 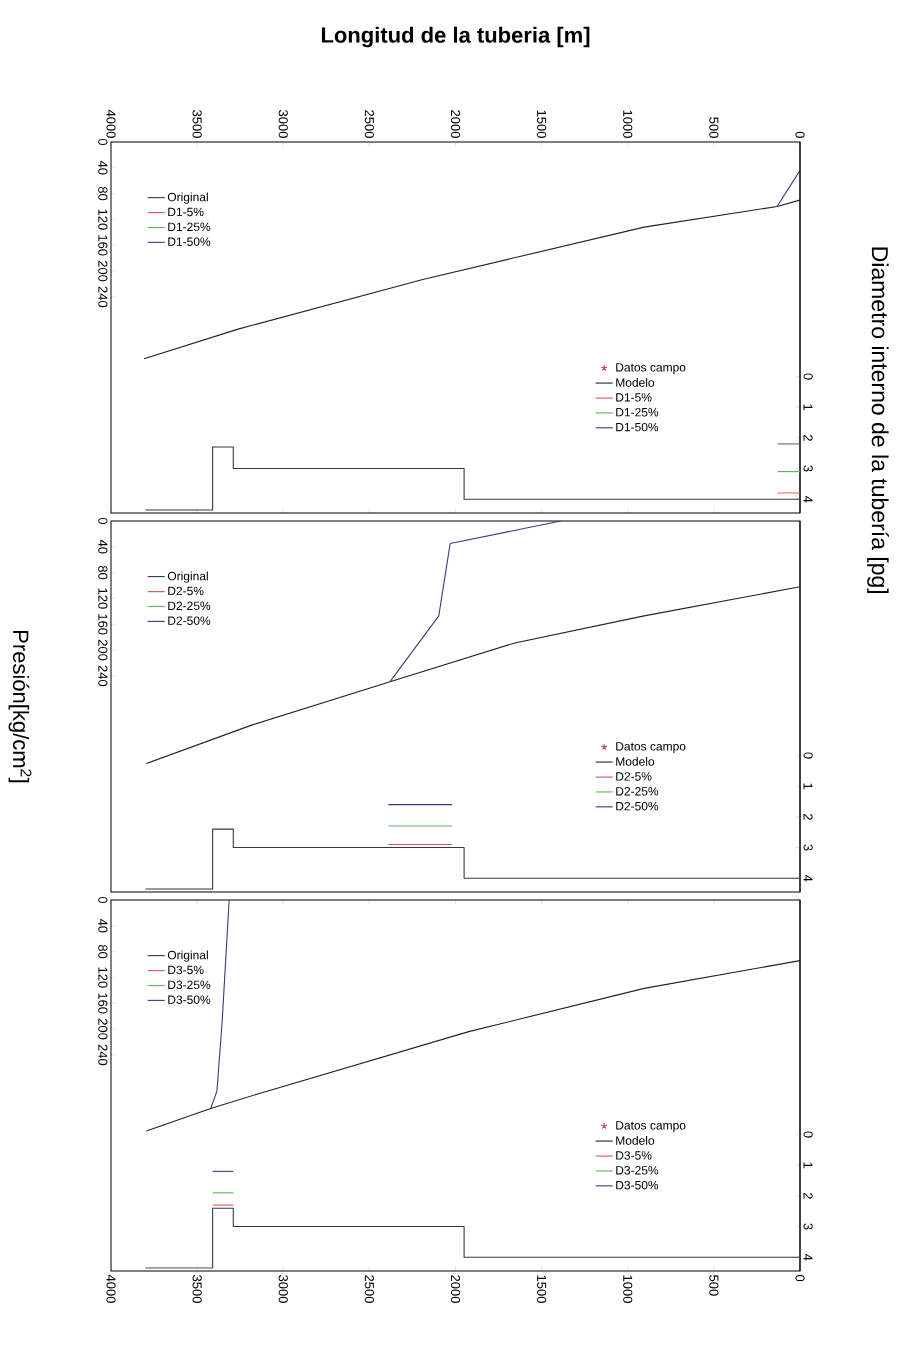 What do you see at coordinates (878, 420) in the screenshot?
I see `y2-axis-title: Diametro interno de la tubería [pg]` at bounding box center [878, 420].